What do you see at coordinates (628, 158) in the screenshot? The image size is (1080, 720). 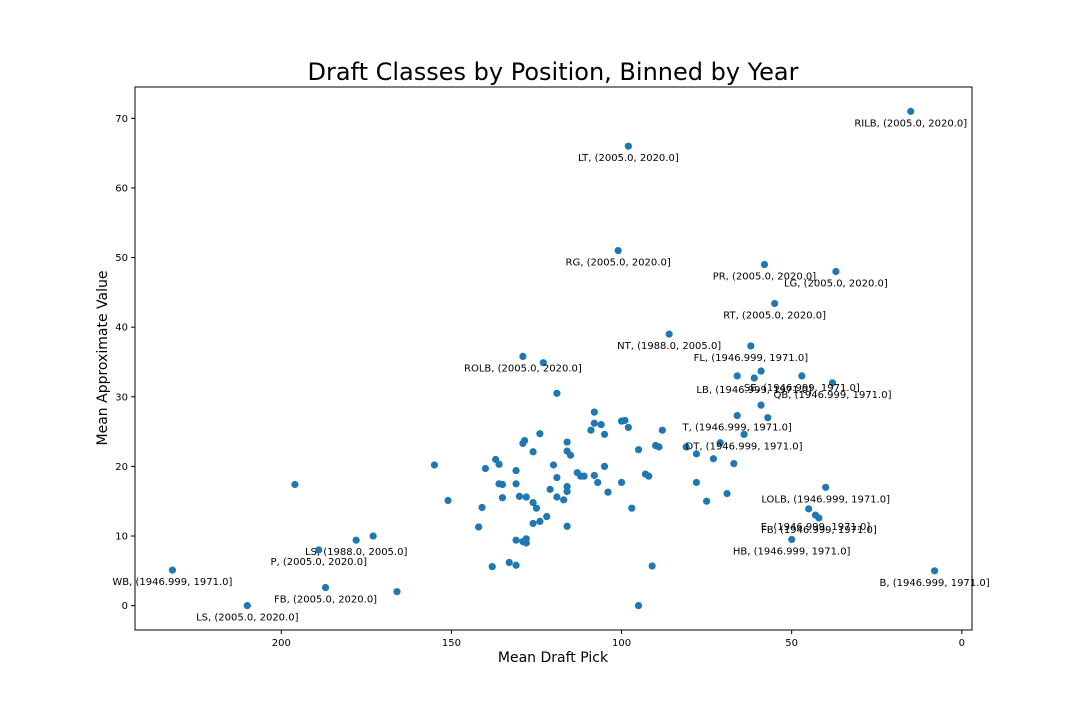 I see `point-annotation: LT, (2005.0, 2020.0]` at bounding box center [628, 158].